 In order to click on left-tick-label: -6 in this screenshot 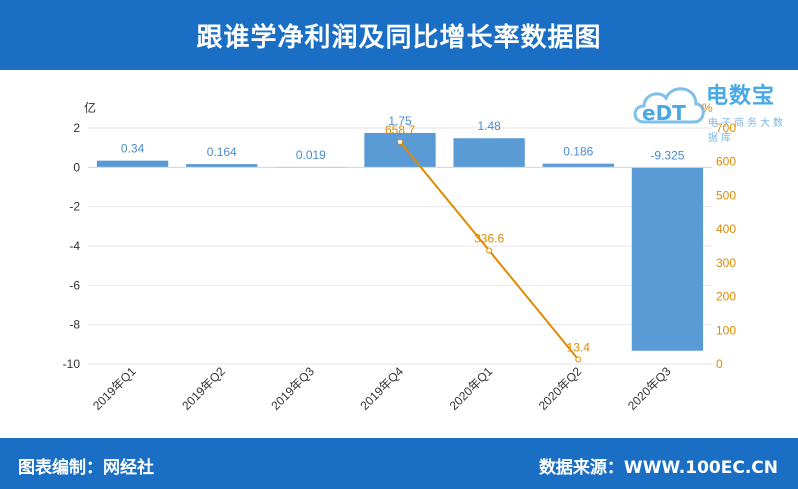, I will do `click(74, 285)`.